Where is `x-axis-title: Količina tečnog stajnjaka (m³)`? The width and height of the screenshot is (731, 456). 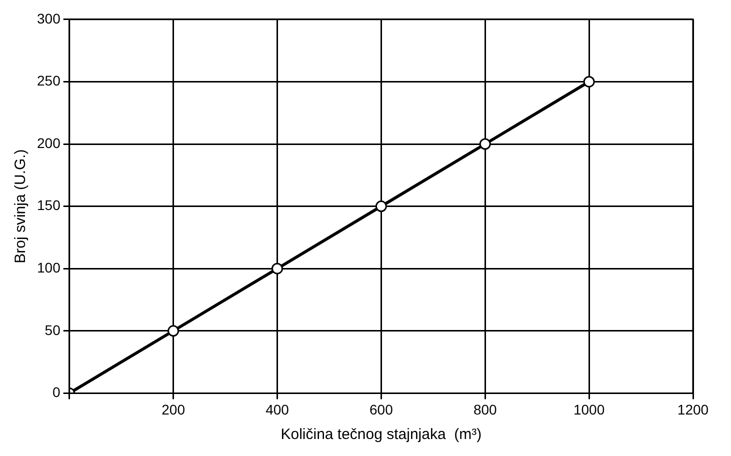 x-axis-title: Količina tečnog stajnjaka (m³) is located at coordinates (381, 435).